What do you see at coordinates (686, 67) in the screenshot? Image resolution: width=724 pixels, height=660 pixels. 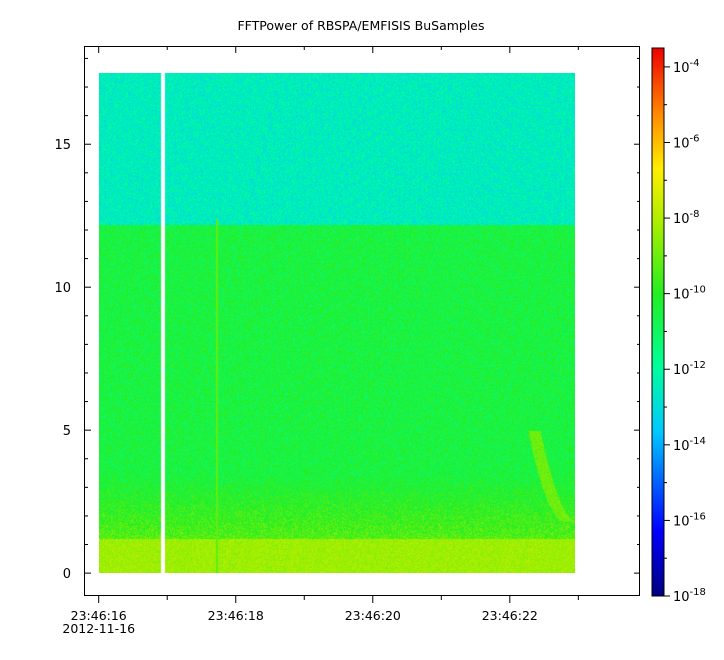 I see `colorbar-tick-label: 10⁻⁴` at bounding box center [686, 67].